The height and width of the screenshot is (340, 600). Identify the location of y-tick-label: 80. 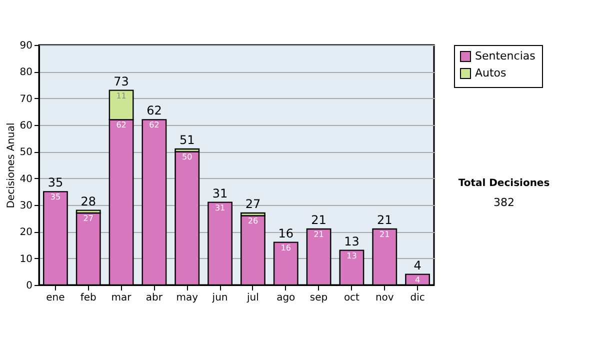
(26, 72).